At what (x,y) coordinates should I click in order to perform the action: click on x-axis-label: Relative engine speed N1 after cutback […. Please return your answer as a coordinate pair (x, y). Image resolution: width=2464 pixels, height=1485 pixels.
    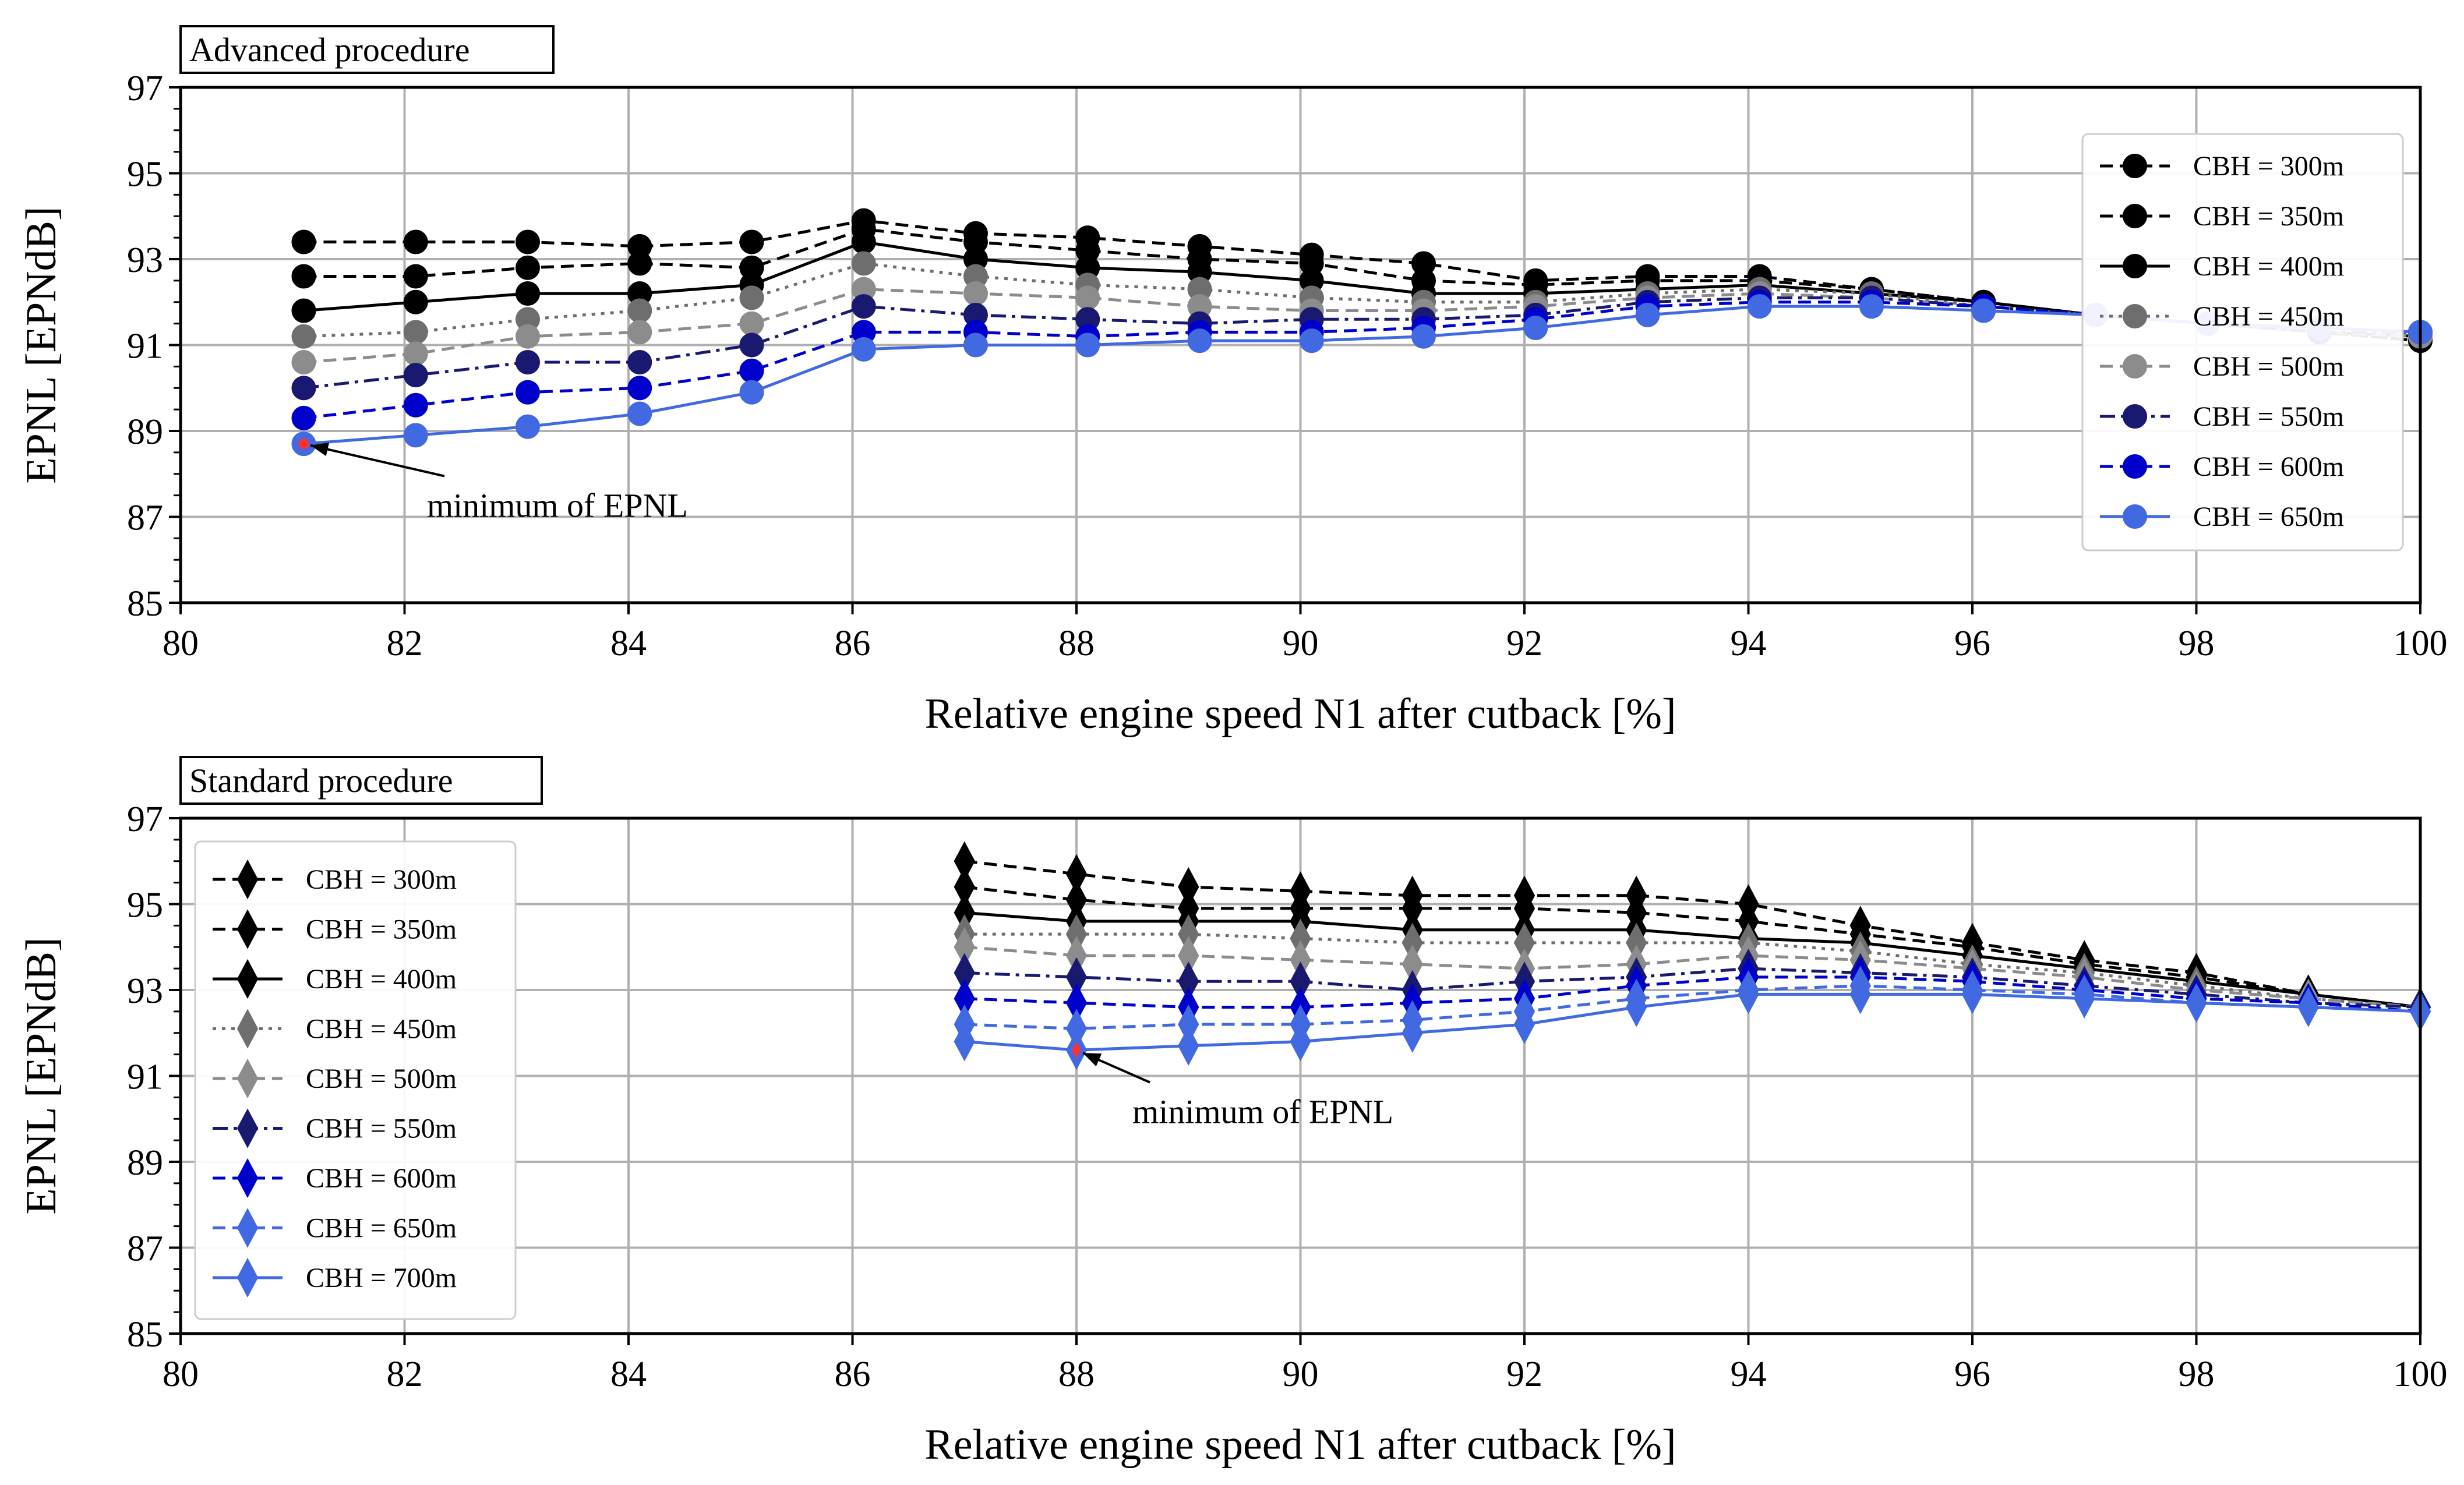
    Looking at the image, I should click on (1300, 1445).